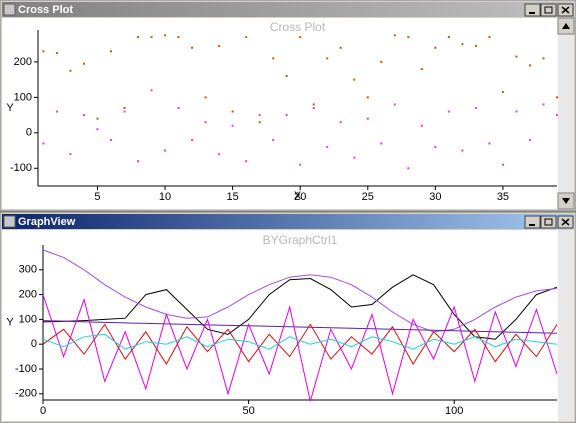 The height and width of the screenshot is (423, 576). What do you see at coordinates (47, 222) in the screenshot?
I see `window-title: GraphView` at bounding box center [47, 222].